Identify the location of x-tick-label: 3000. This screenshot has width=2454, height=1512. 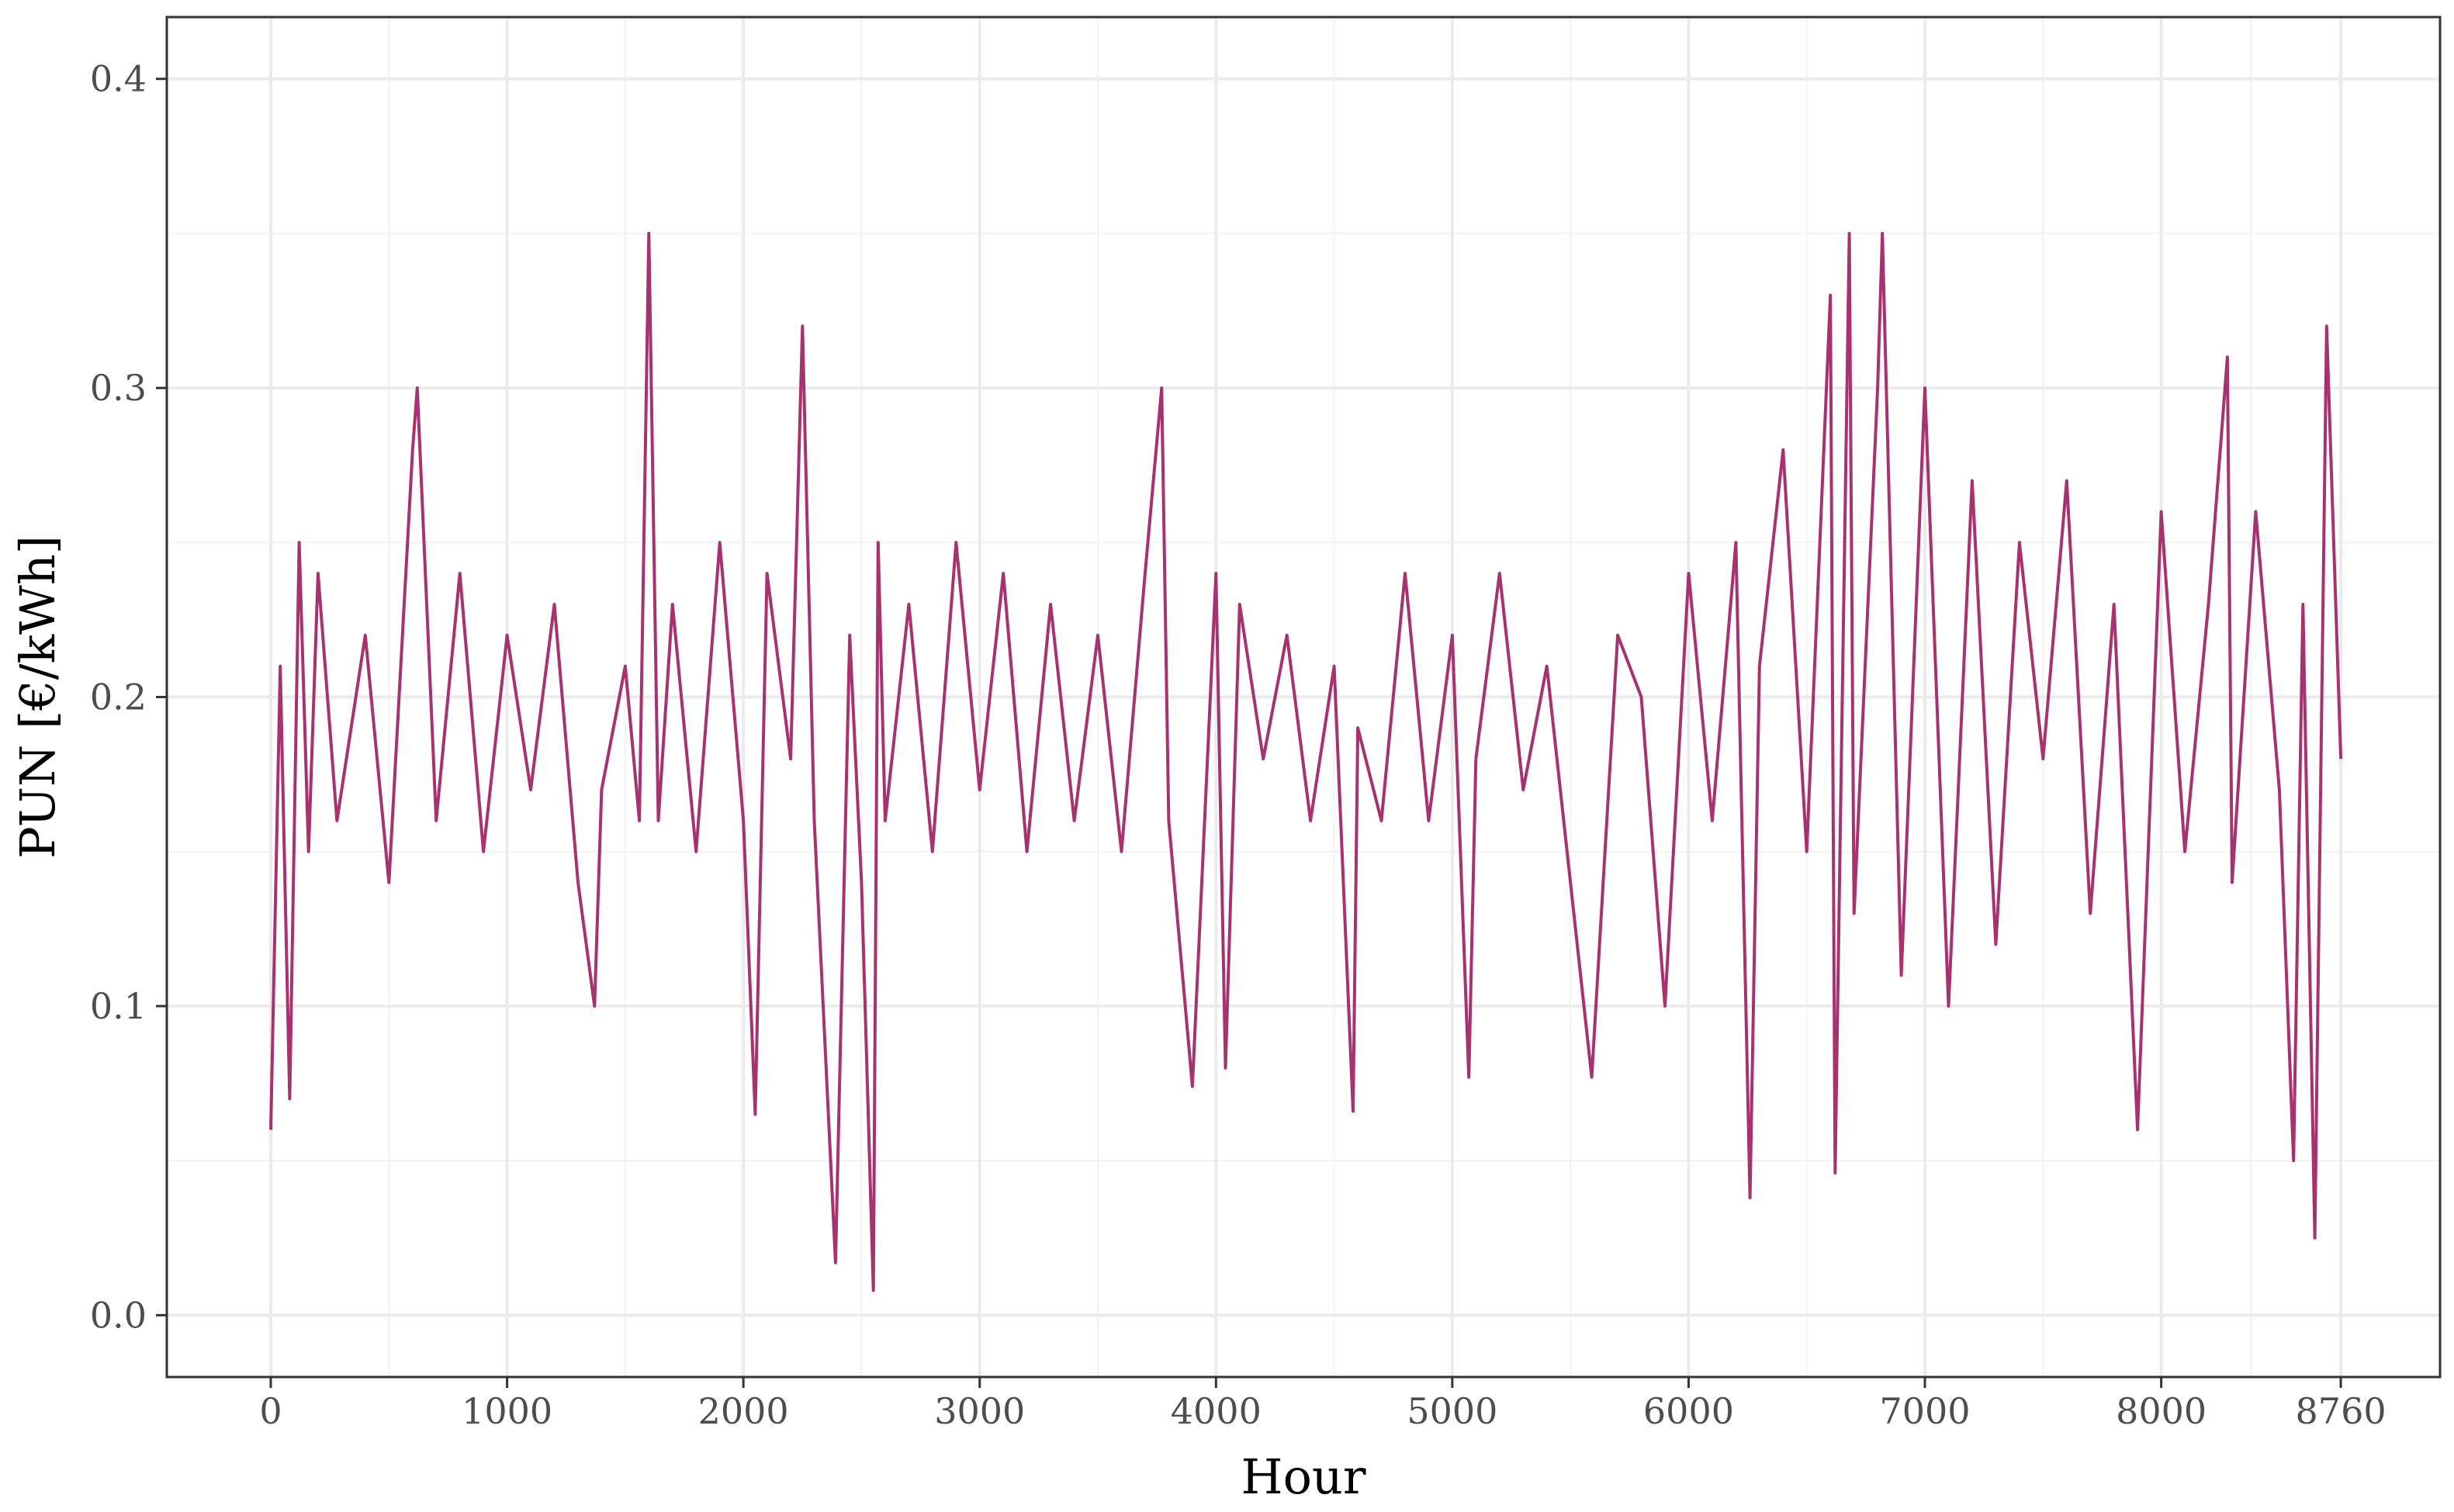
(979, 1411).